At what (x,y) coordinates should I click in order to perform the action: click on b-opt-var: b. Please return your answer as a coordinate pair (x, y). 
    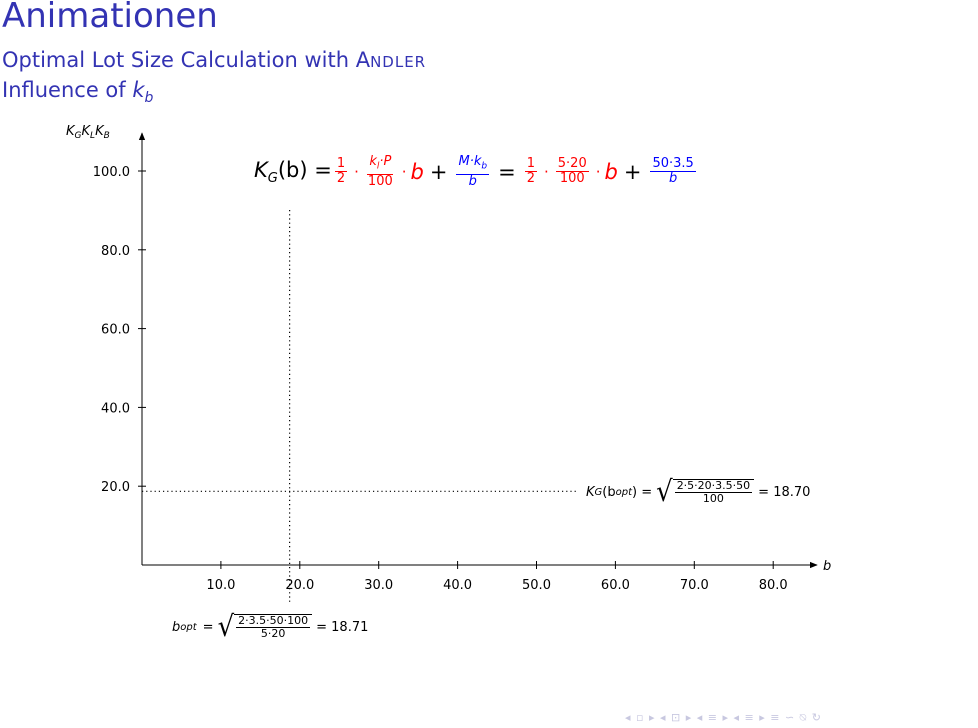
    Looking at the image, I should click on (176, 627).